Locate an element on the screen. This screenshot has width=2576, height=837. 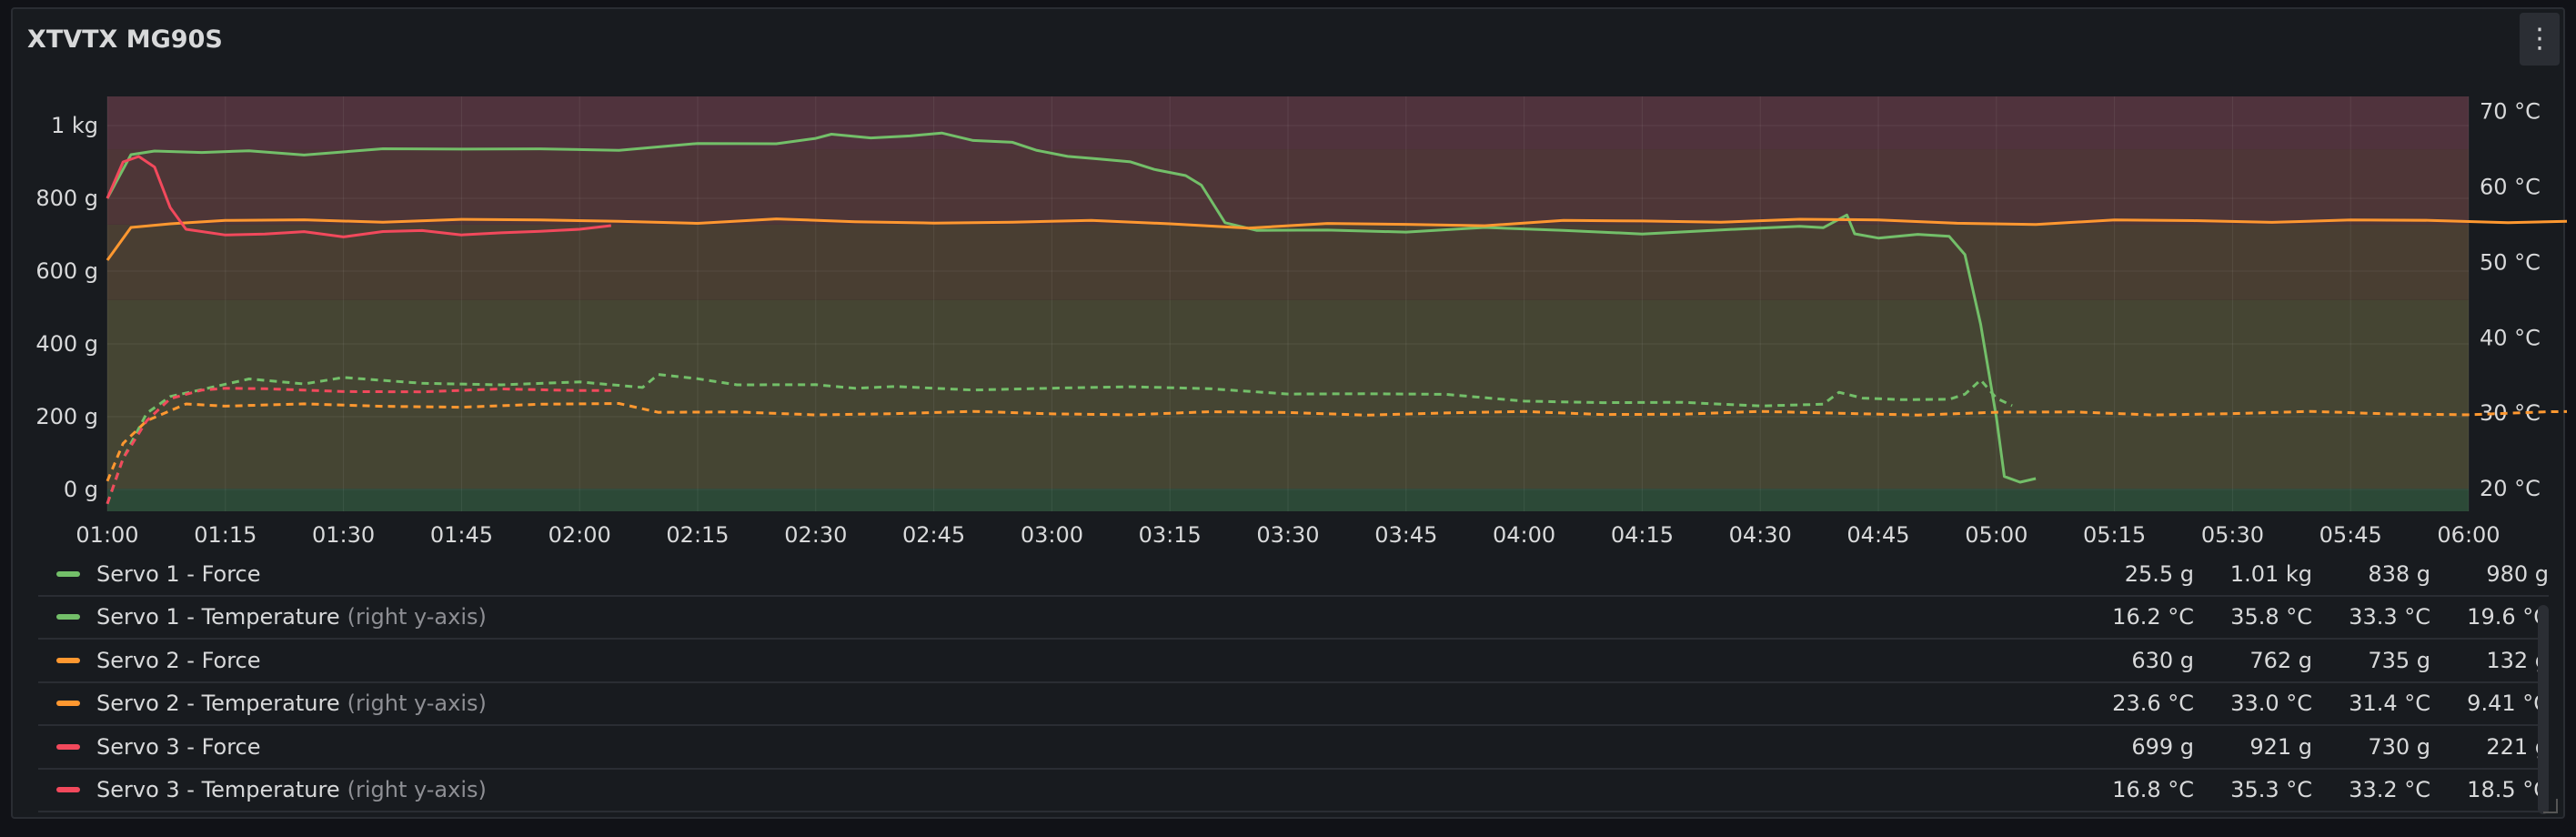
legend-value: 31.4 °C is located at coordinates (2389, 704).